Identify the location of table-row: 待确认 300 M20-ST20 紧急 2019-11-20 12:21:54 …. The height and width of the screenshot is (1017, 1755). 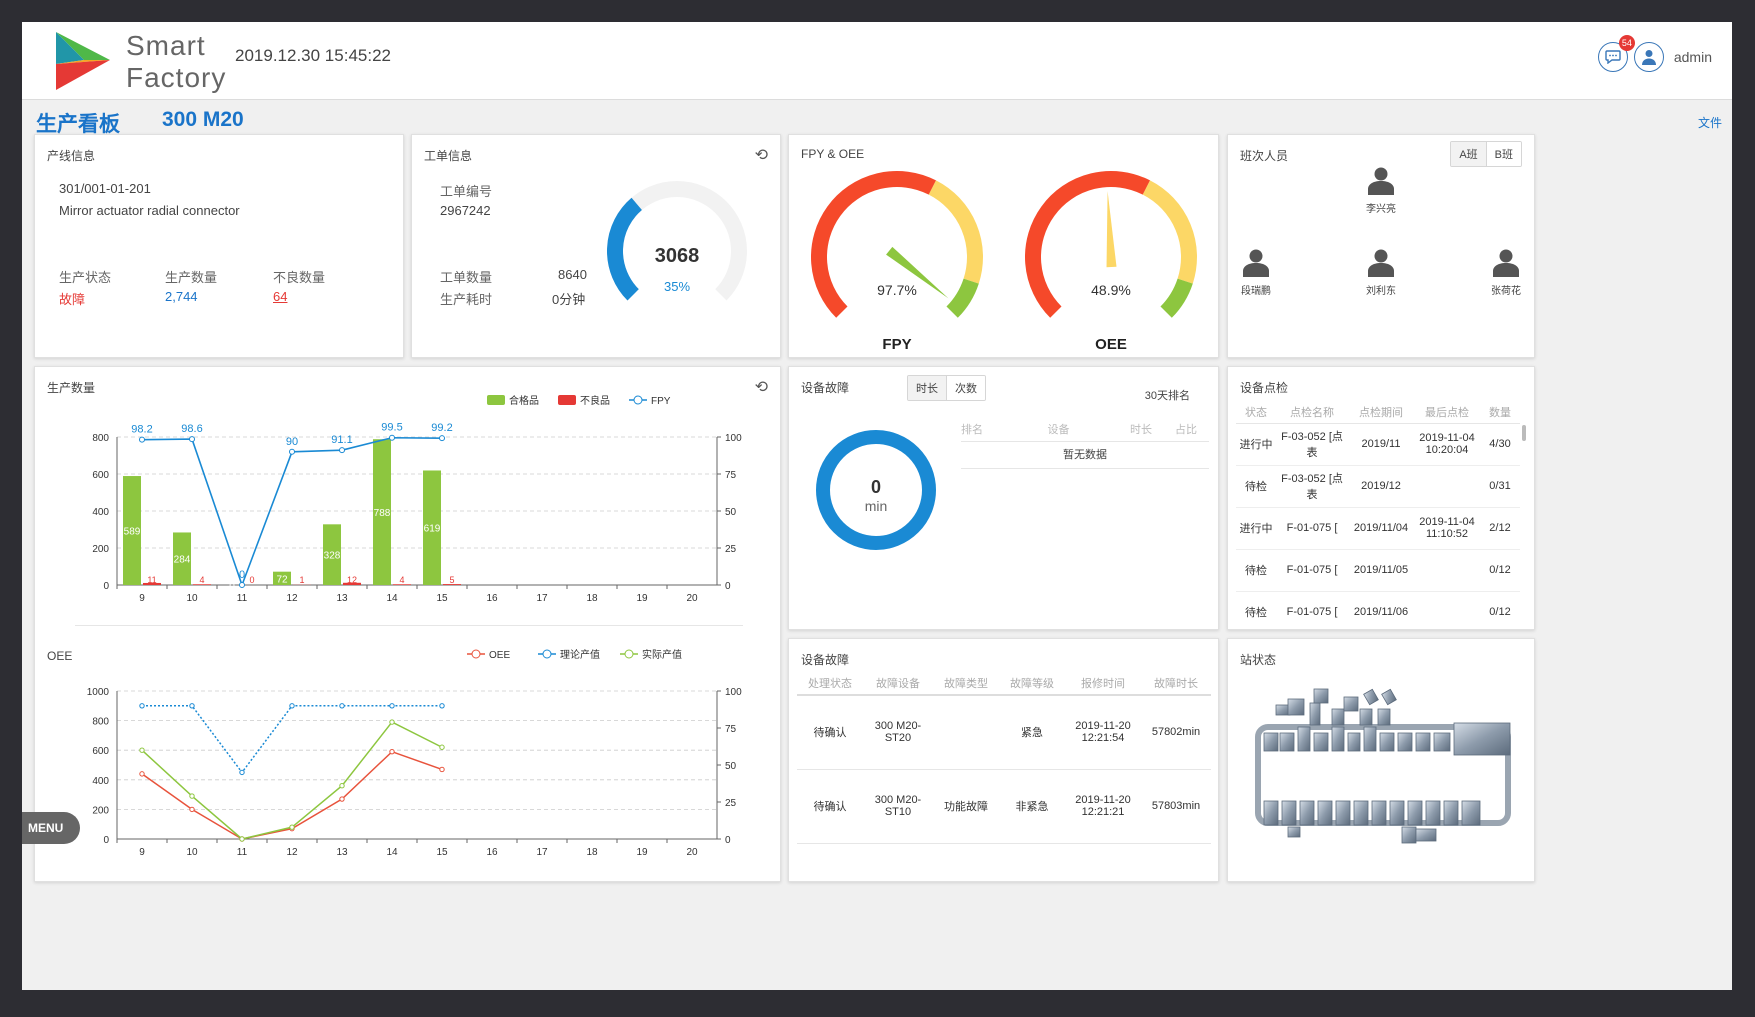
(1004, 732).